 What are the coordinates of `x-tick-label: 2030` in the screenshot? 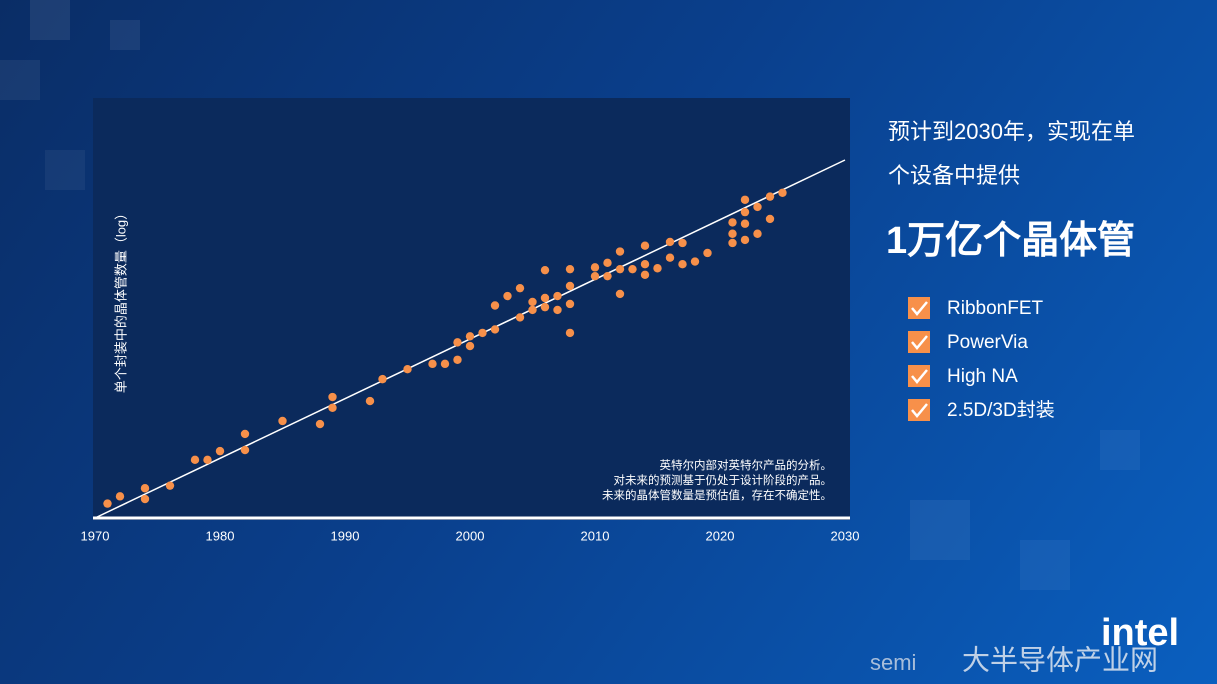 It's located at (845, 535).